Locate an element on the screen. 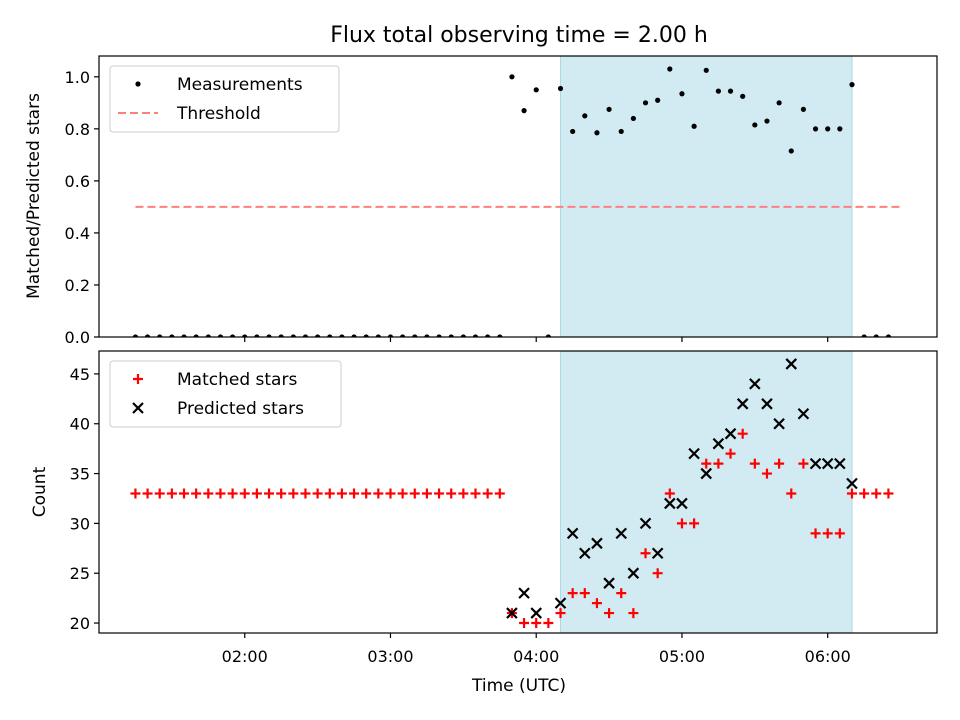 The height and width of the screenshot is (720, 960). legend-x-marker is located at coordinates (138, 408).